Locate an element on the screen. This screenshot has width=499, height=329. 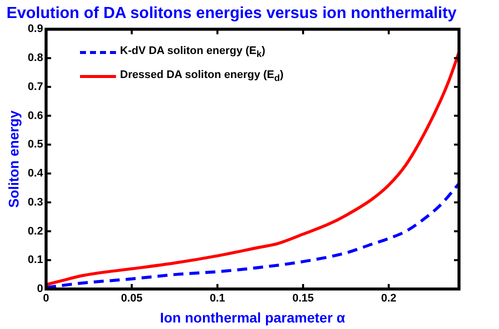
chart-title: Evolution of DA solitons energies versus ion nonthermality is located at coordinates (231, 13).